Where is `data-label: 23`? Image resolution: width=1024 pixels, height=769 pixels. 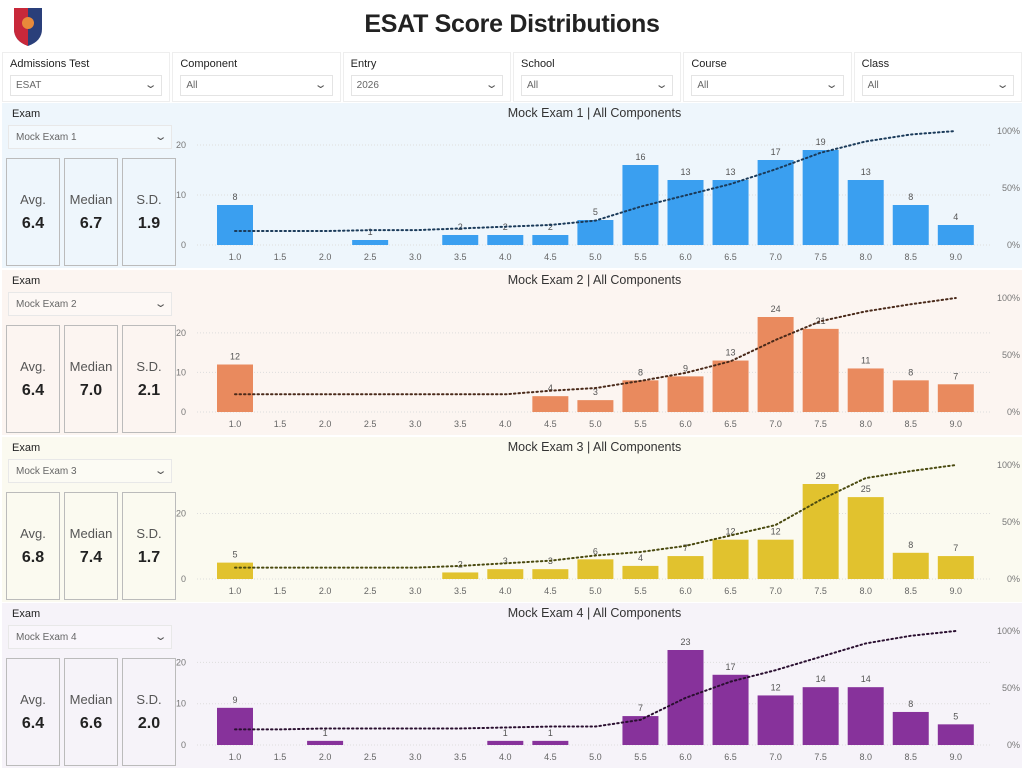 data-label: 23 is located at coordinates (685, 642).